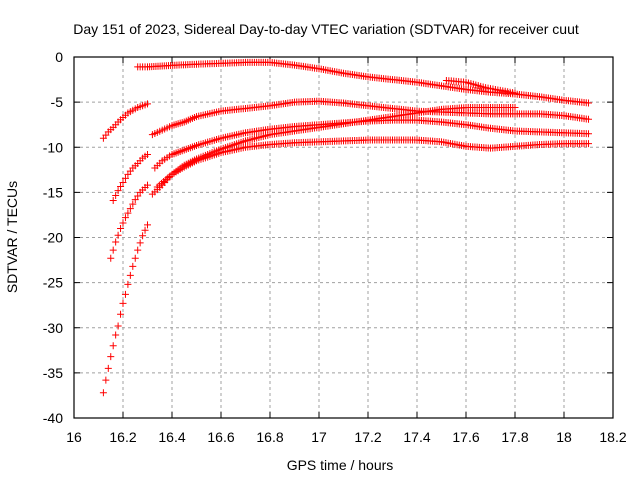  I want to click on y-tick-label: -20, so click(53, 238).